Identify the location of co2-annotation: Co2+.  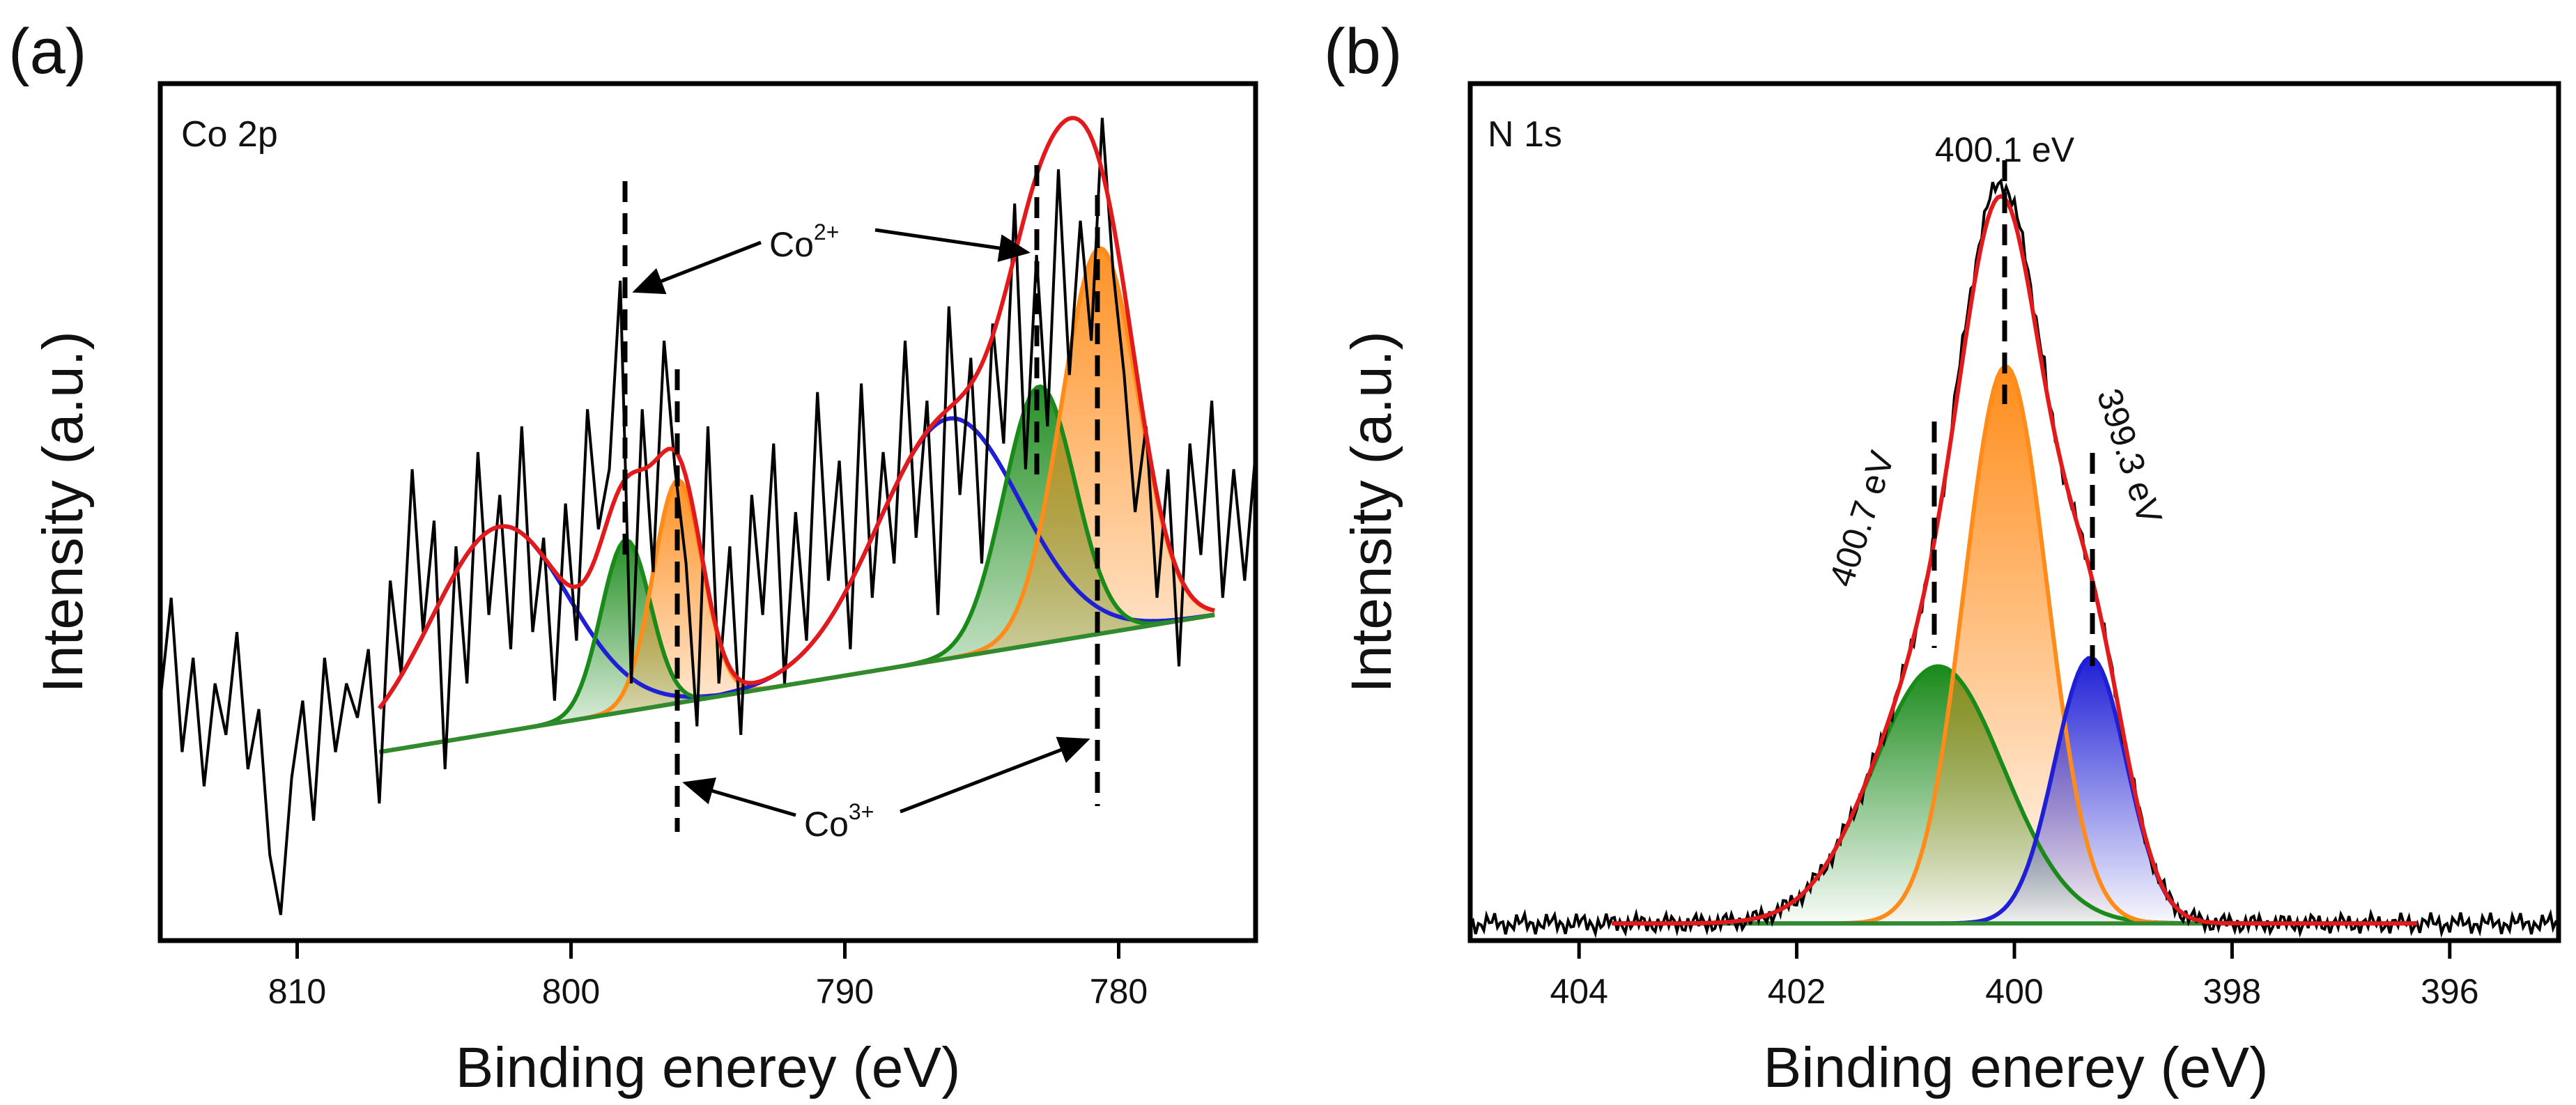
(832, 257).